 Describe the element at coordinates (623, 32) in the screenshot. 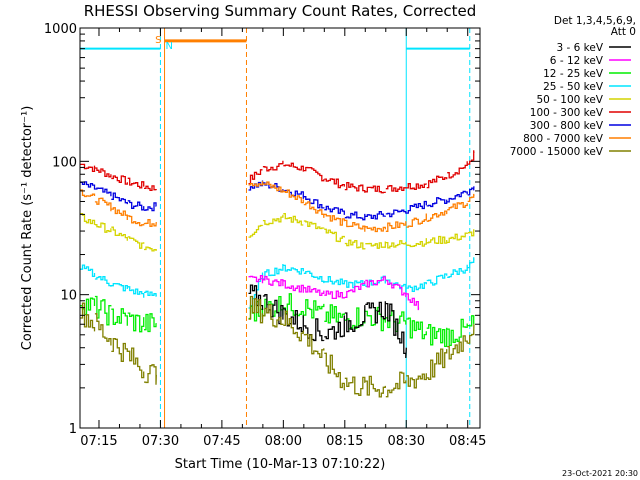

I see `legend-header-1: Att 0` at that location.